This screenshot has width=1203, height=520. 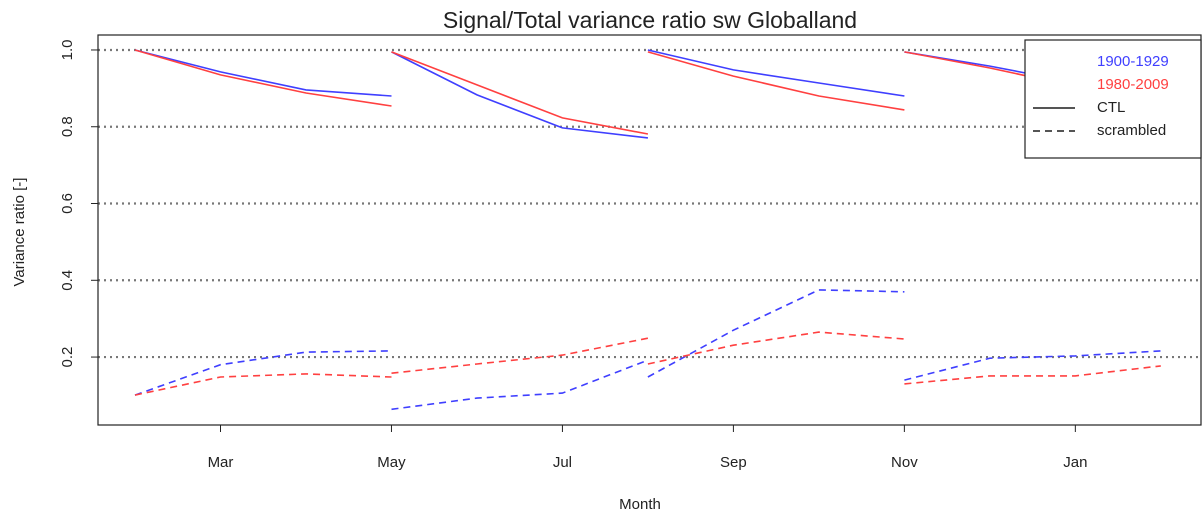 What do you see at coordinates (67, 203) in the screenshot?
I see `y-tick-label: 0.6` at bounding box center [67, 203].